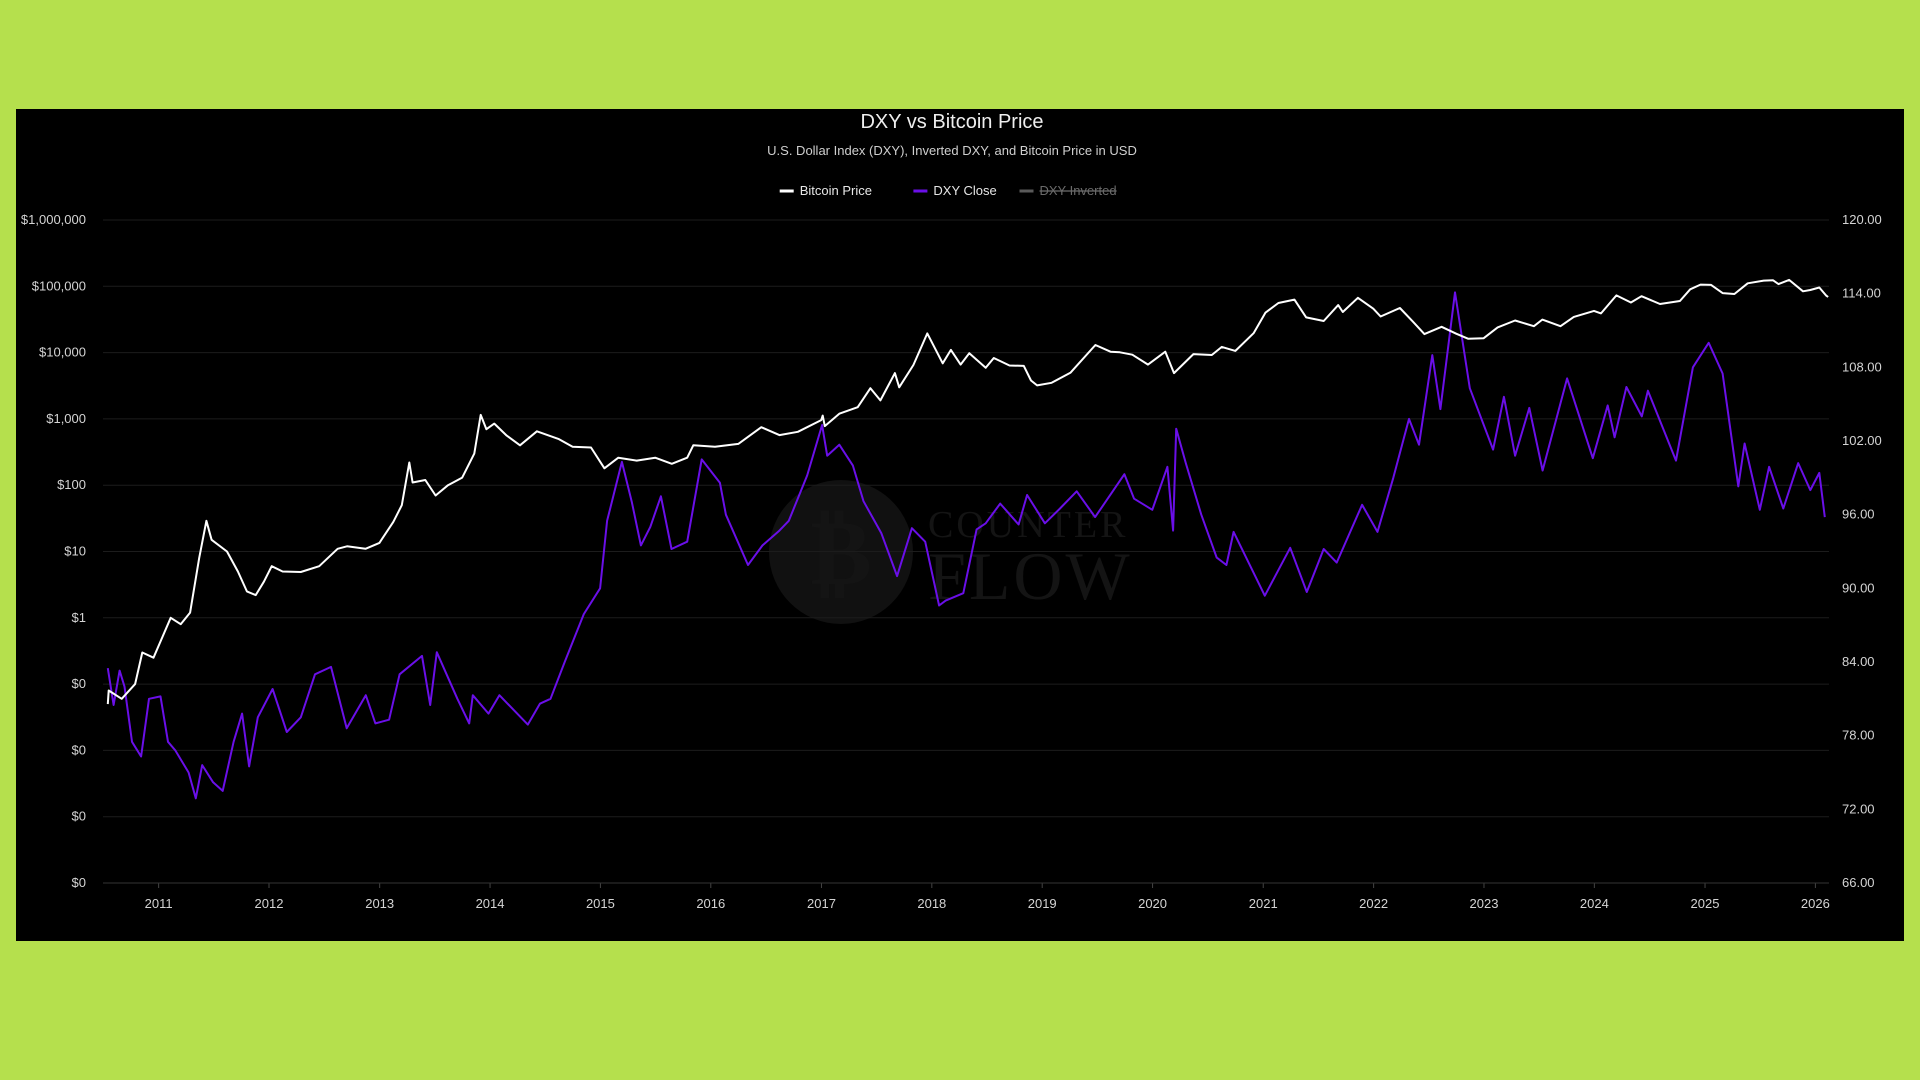  What do you see at coordinates (159, 903) in the screenshot?
I see `x-tick-label: 2011` at bounding box center [159, 903].